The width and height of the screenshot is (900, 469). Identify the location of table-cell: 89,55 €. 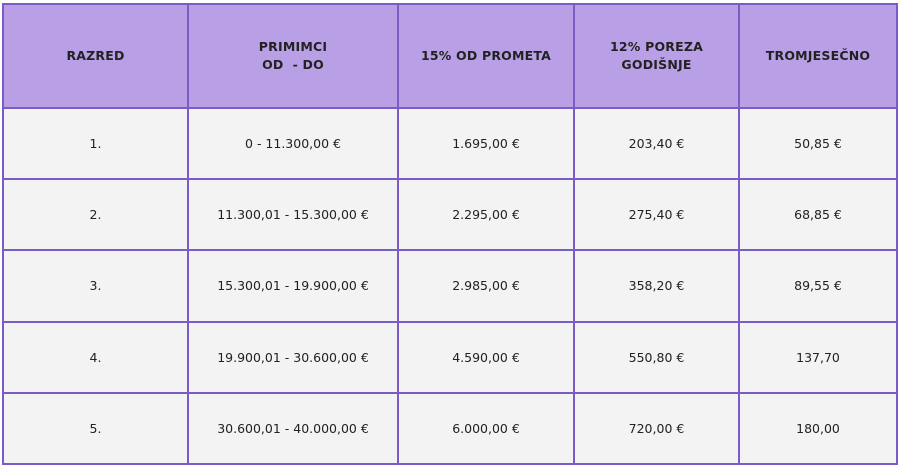
(818, 286).